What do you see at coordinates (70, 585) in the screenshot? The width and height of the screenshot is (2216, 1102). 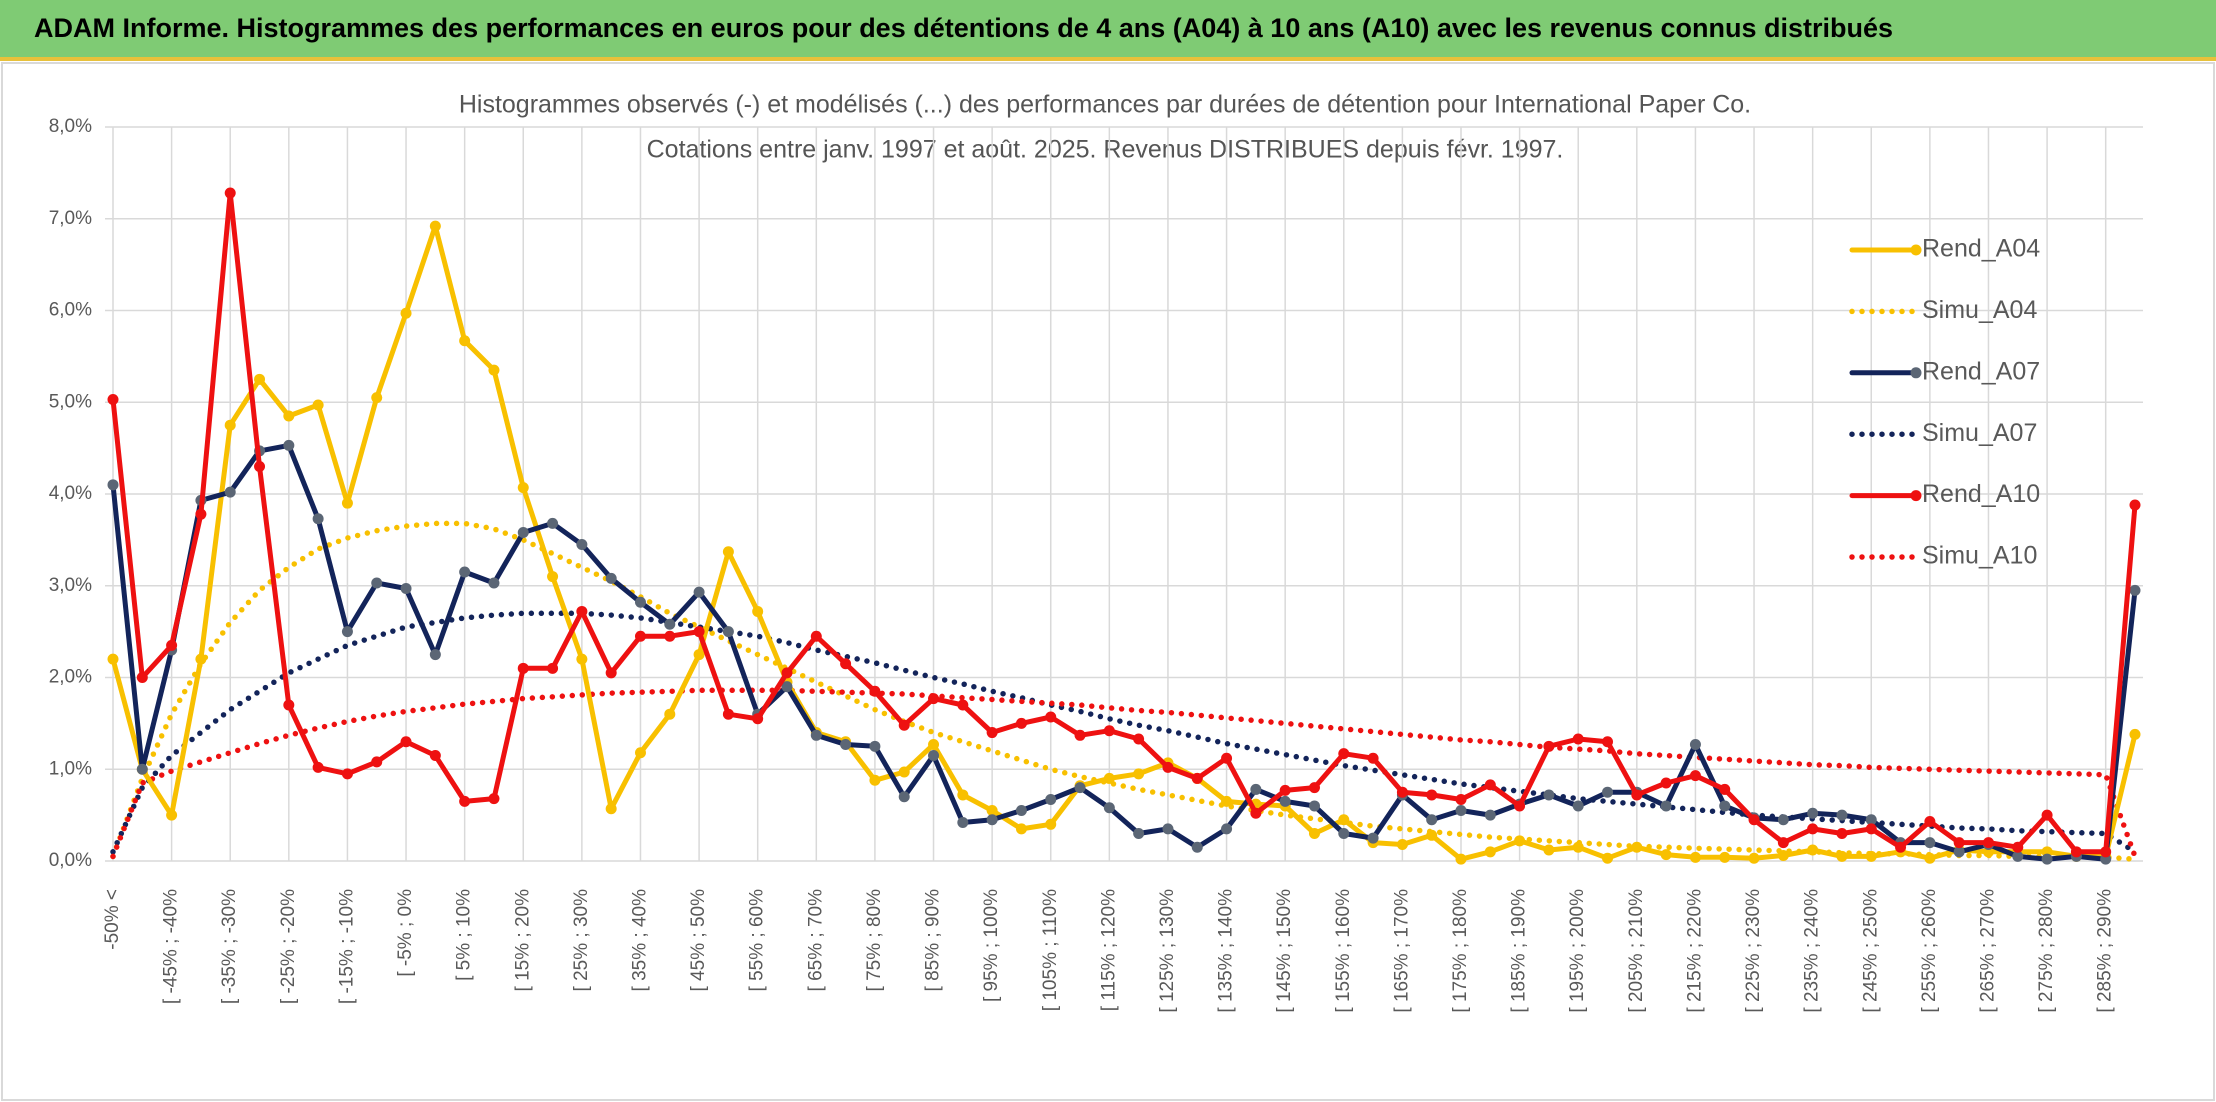 I see `y-tick-label: 3,0%` at bounding box center [70, 585].